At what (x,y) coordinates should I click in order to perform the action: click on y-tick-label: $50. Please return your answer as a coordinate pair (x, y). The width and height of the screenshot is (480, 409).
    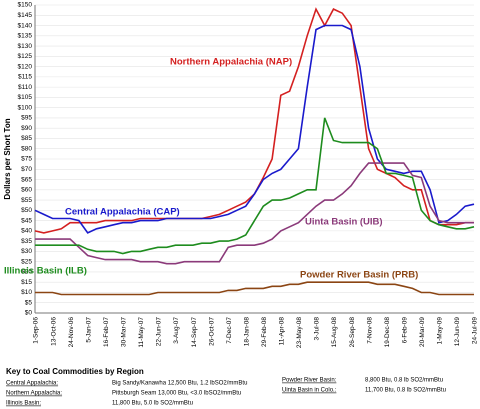
    Looking at the image, I should click on (26, 210).